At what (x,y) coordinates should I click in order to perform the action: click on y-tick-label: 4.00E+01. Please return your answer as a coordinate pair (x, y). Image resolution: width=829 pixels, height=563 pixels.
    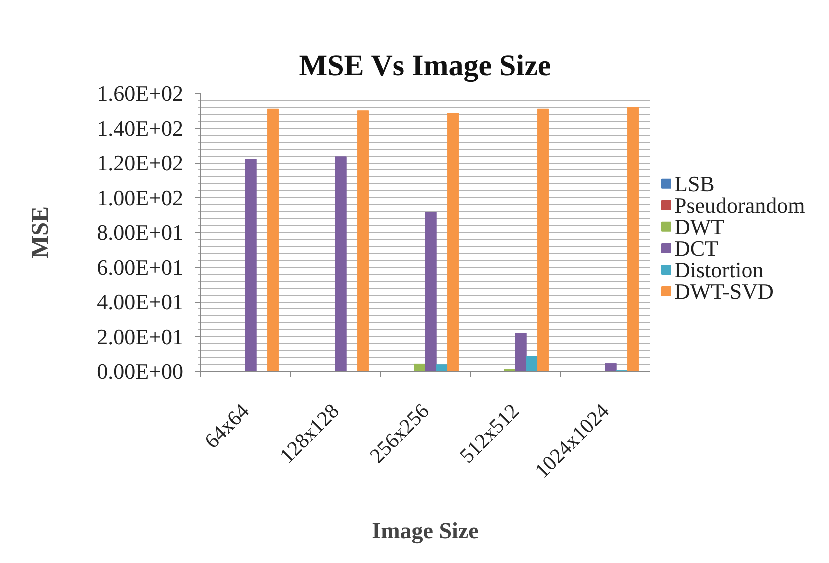
    Looking at the image, I should click on (140, 302).